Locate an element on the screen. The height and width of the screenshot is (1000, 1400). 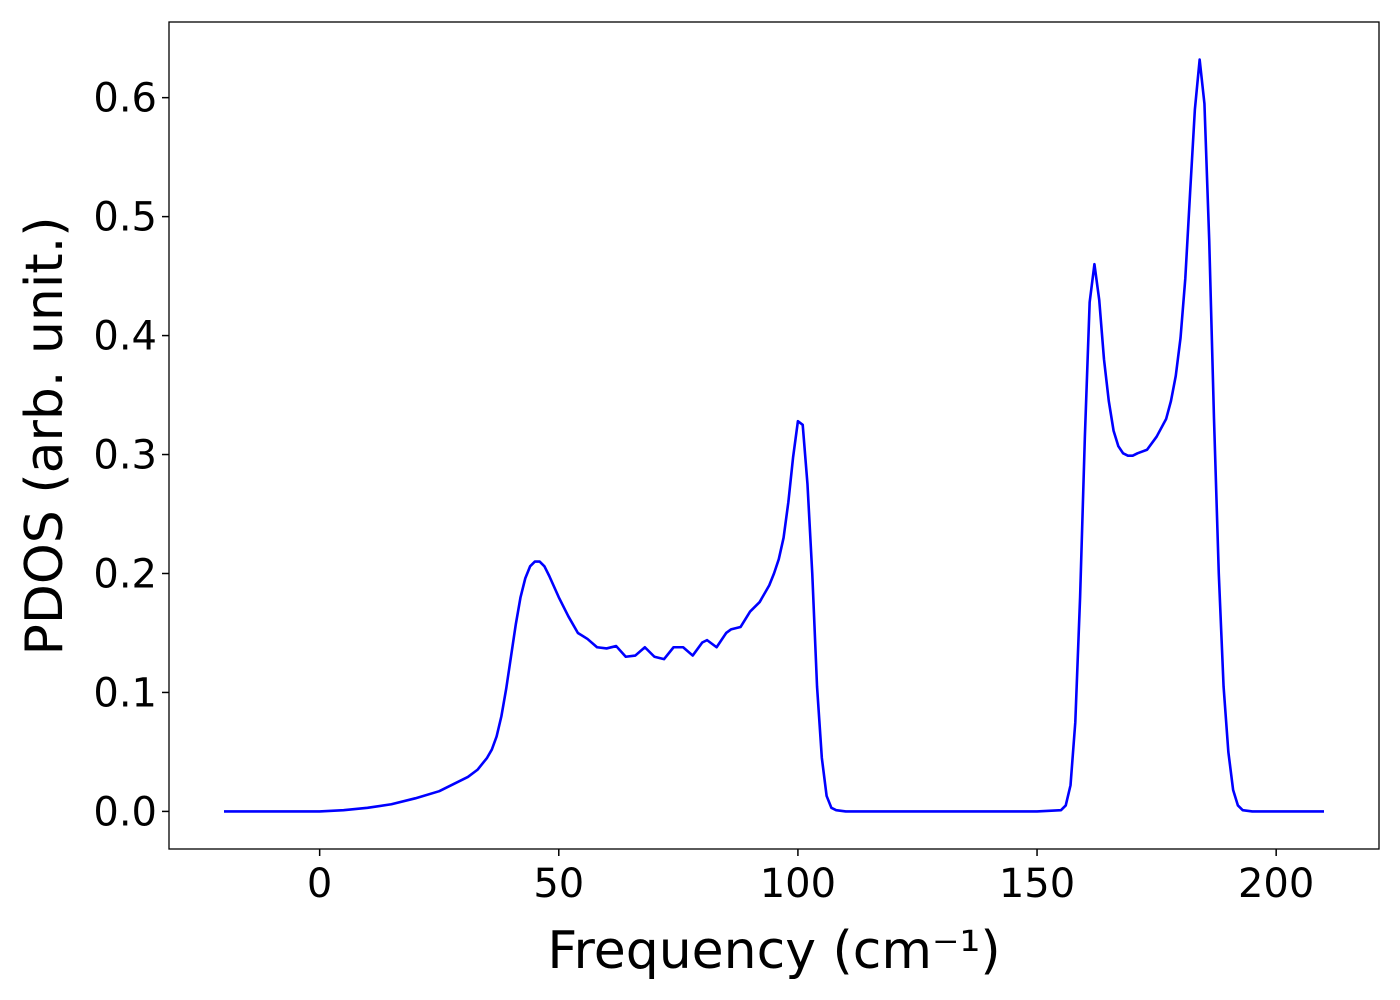
x-tick-label: 100 is located at coordinates (798, 884).